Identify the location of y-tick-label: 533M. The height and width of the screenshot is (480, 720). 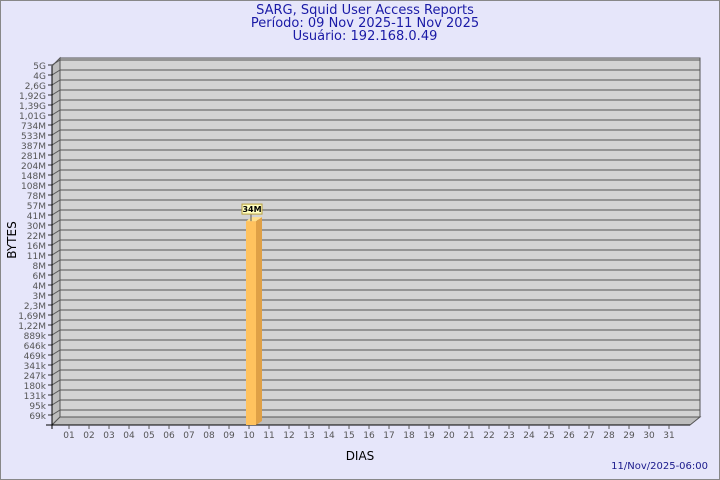
(33, 137).